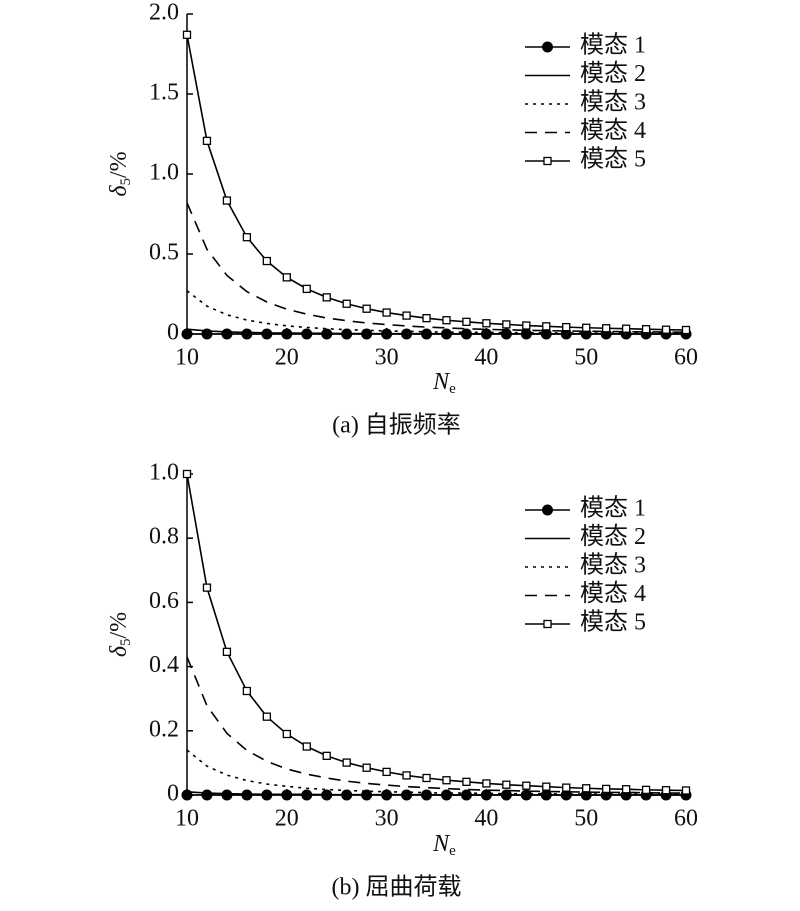 This screenshot has height=911, width=800. Describe the element at coordinates (613, 508) in the screenshot. I see `legend-label: 模态 1` at that location.